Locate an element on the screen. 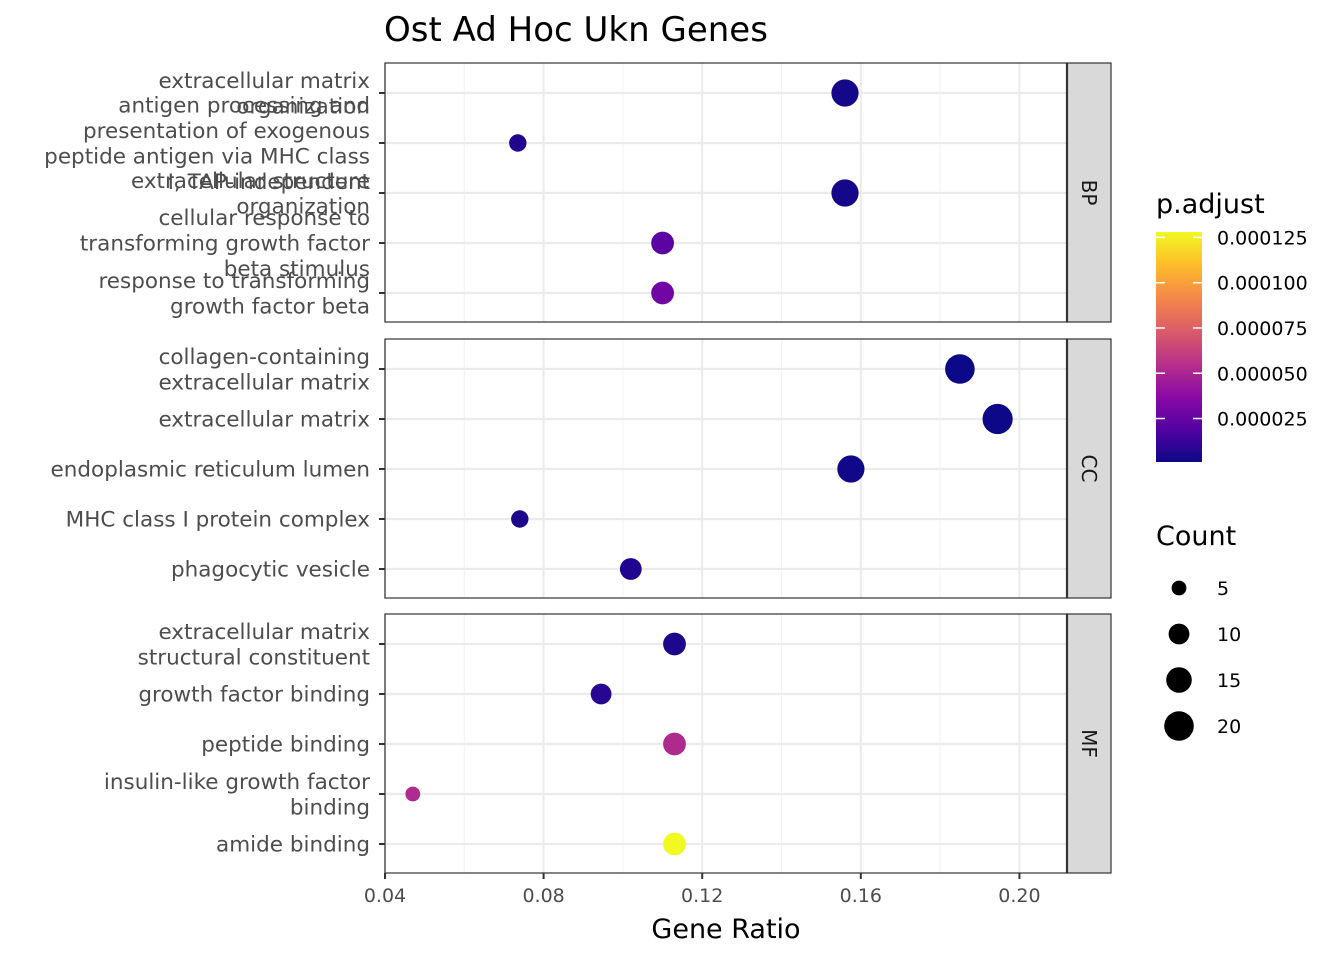 The height and width of the screenshot is (960, 1344). color-legend-title: p.adjust is located at coordinates (1210, 204).